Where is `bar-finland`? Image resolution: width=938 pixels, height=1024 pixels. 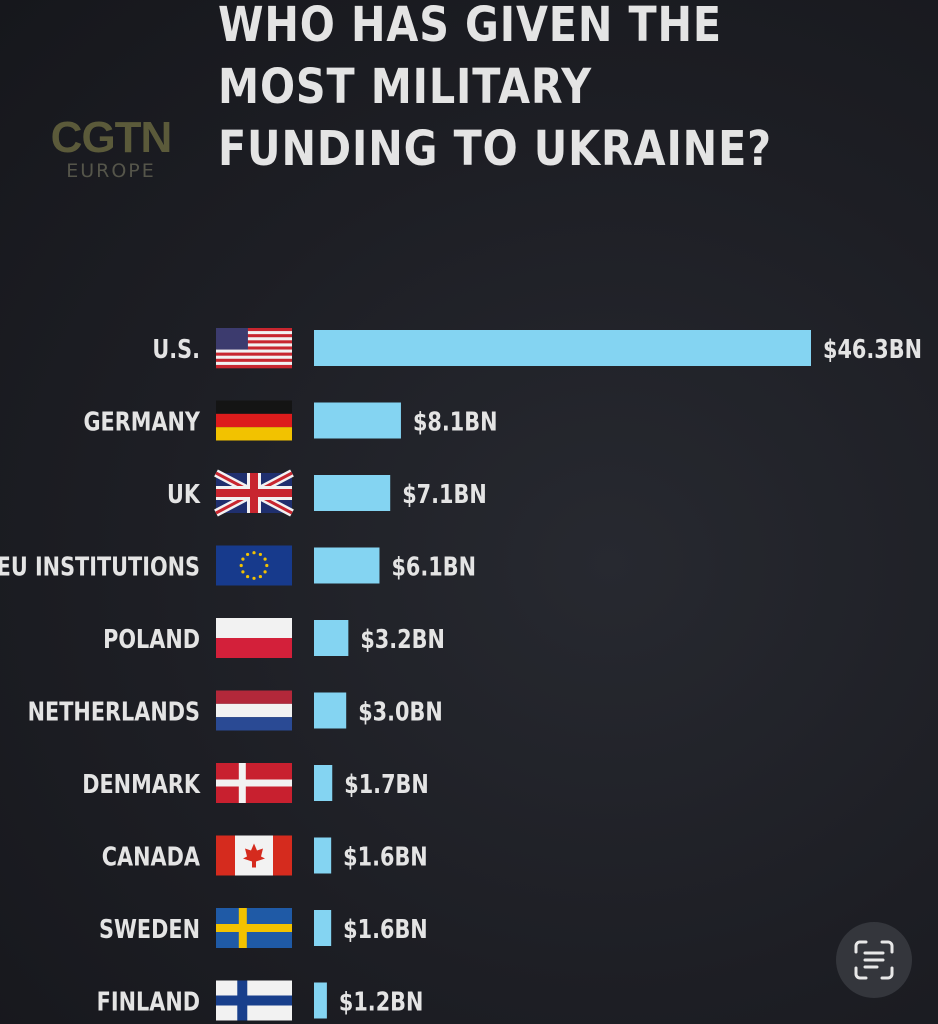
bar-finland is located at coordinates (320, 1000).